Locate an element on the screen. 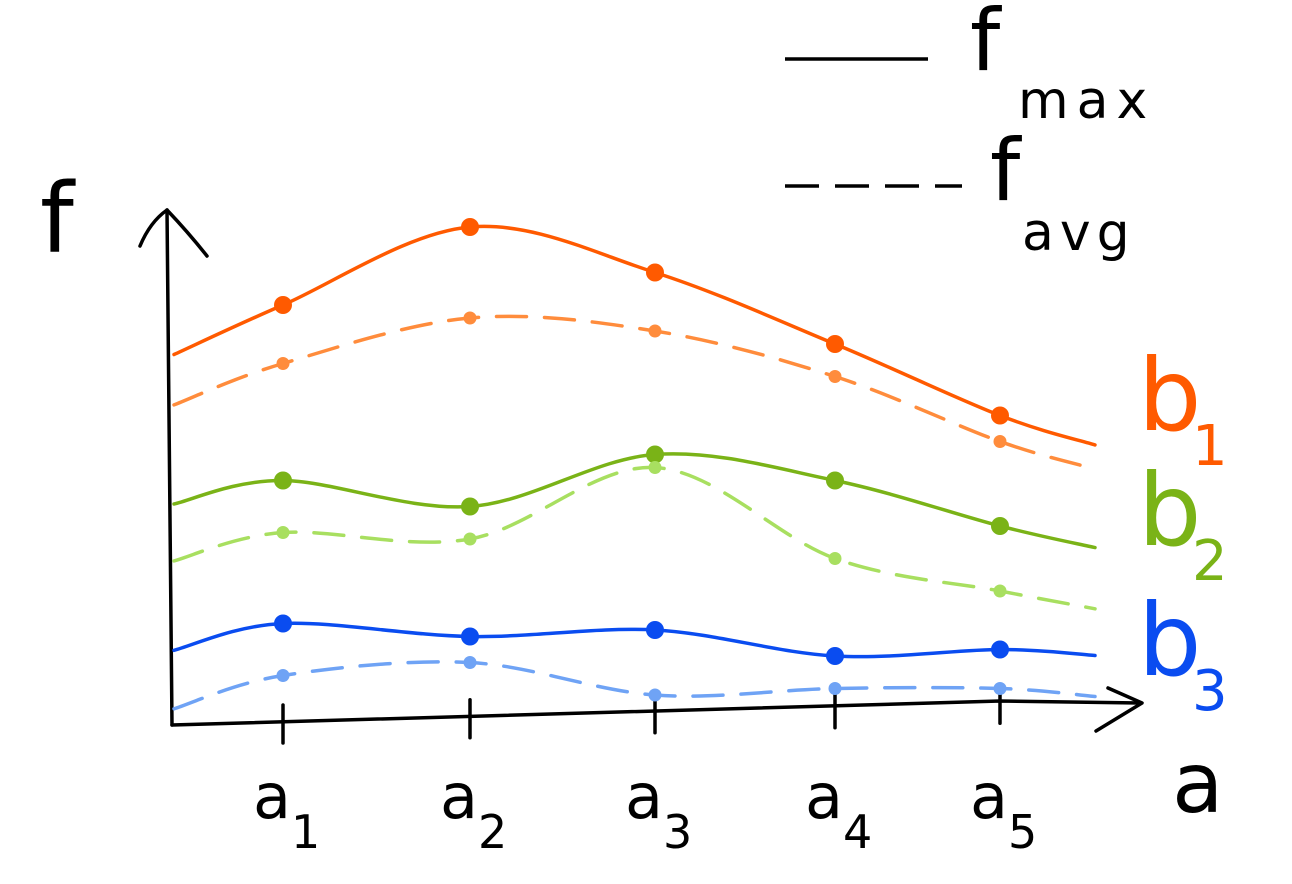 The width and height of the screenshot is (1292, 884). series-line-b2-avg is located at coordinates (634, 538).